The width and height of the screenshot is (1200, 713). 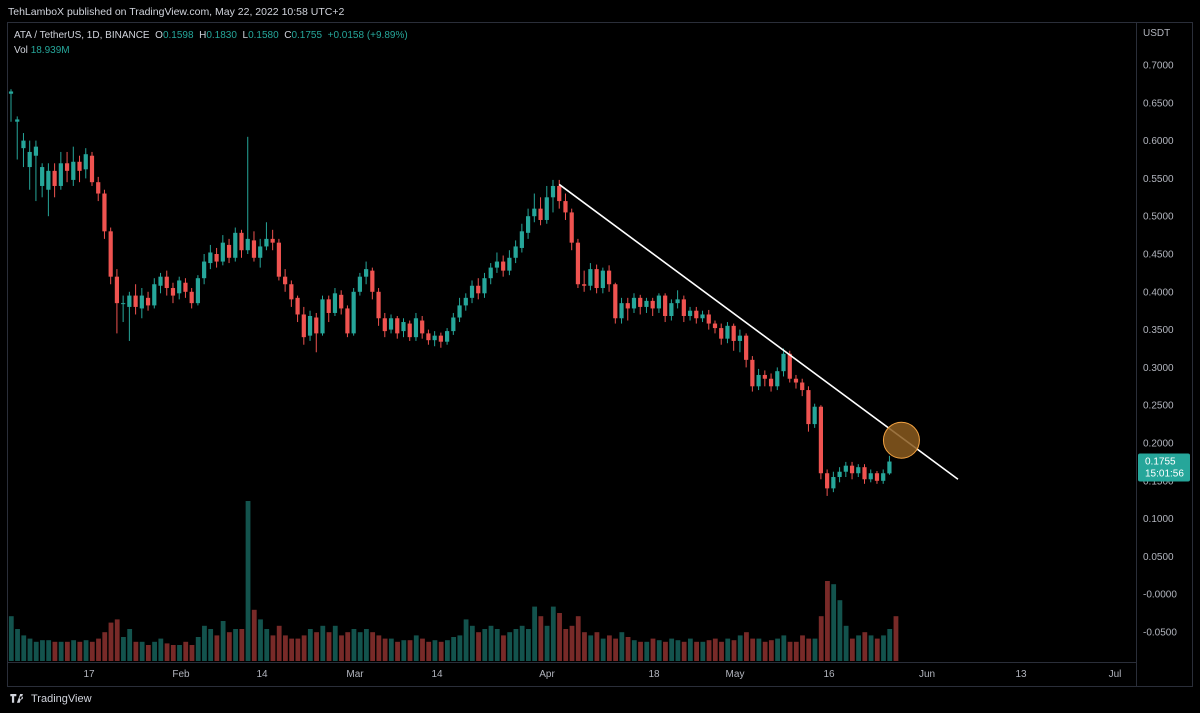 What do you see at coordinates (654, 674) in the screenshot?
I see `time-tick-label: 18` at bounding box center [654, 674].